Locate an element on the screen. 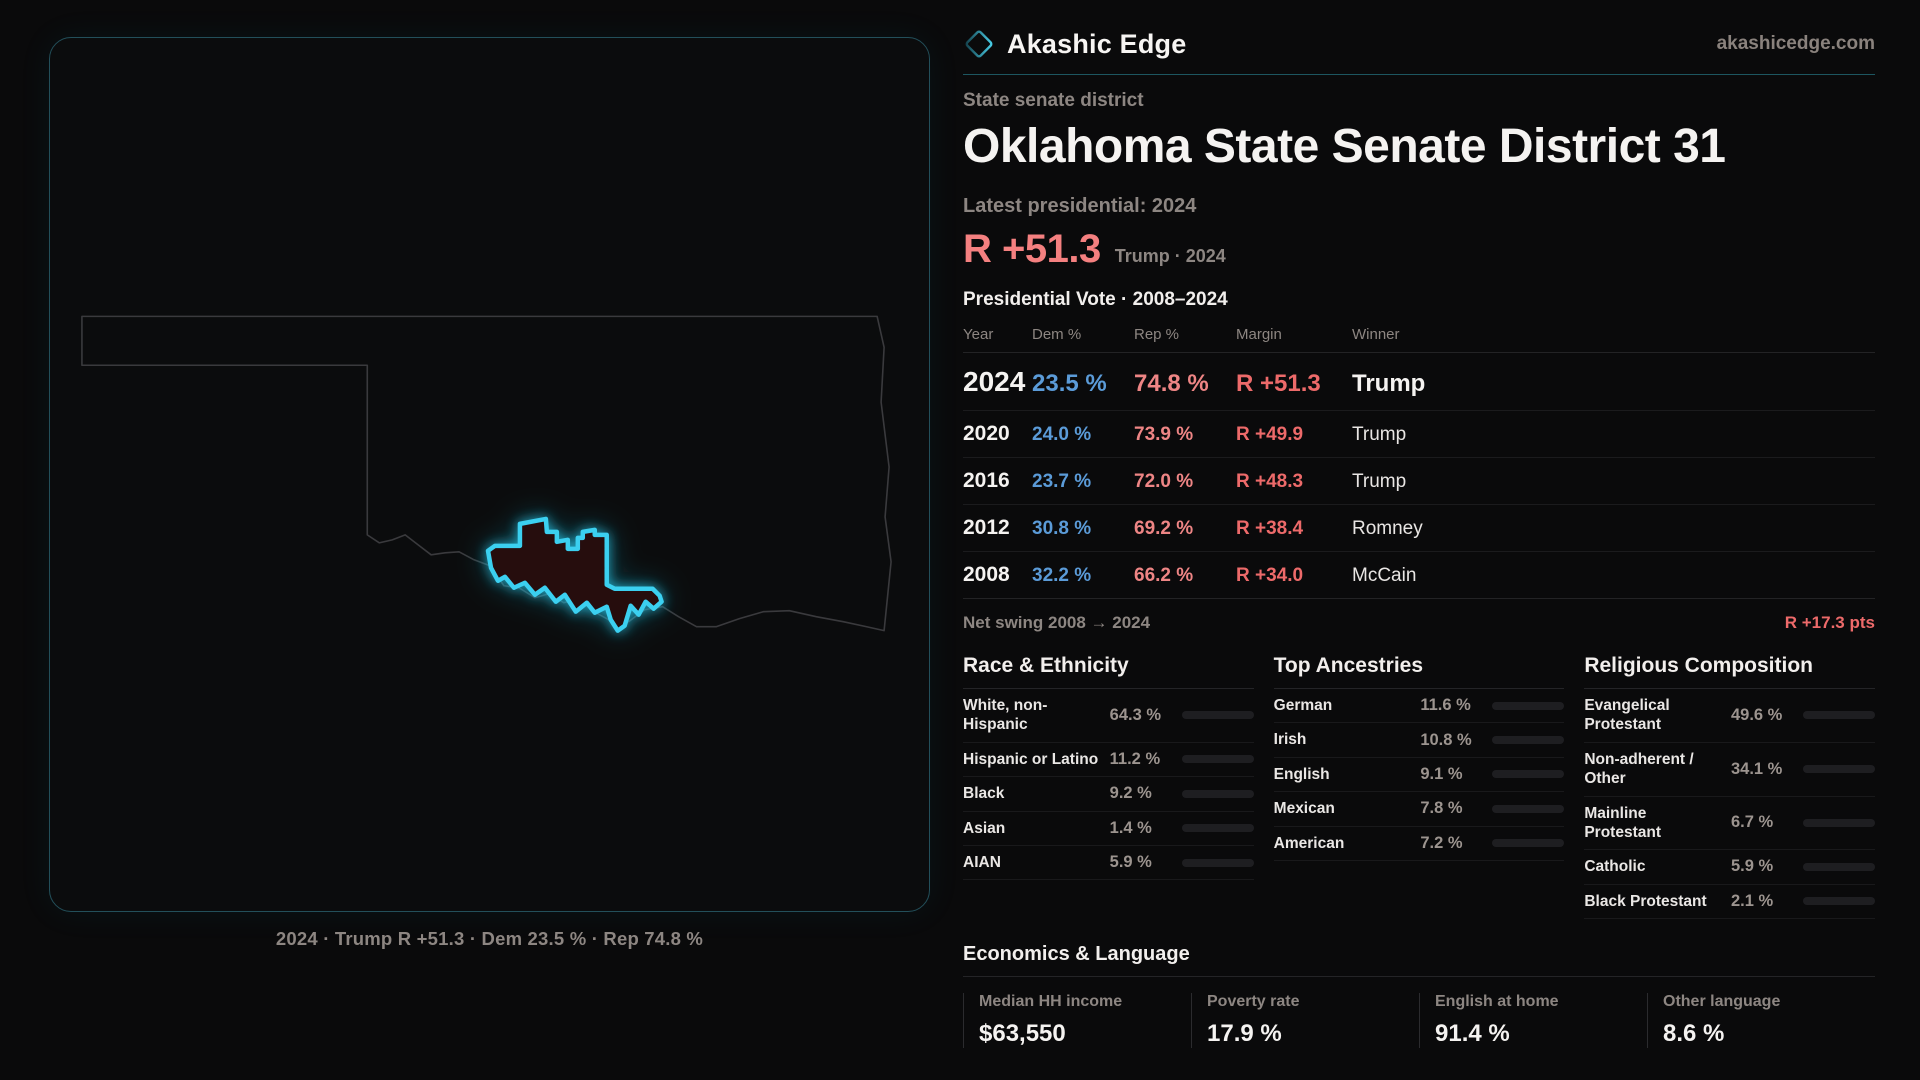  brand-name: Akashic Edge is located at coordinates (1097, 43).